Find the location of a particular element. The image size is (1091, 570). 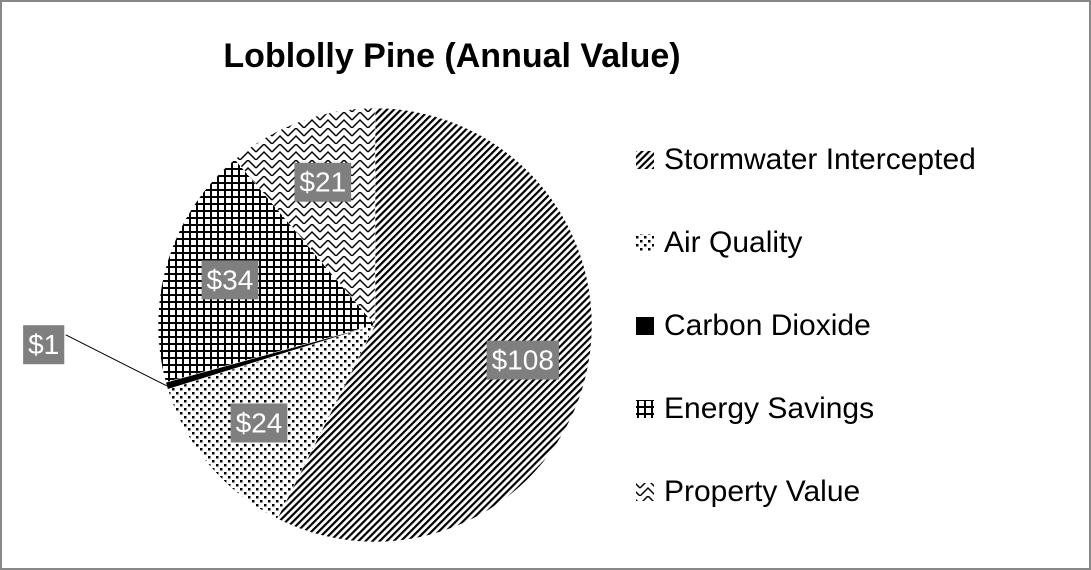

leader-line is located at coordinates (116, 360).